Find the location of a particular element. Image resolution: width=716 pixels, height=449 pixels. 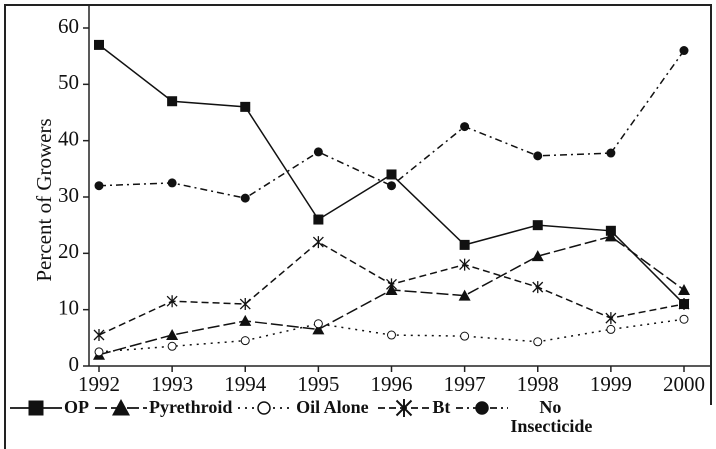

x-tick-label: 1995 is located at coordinates (318, 384).